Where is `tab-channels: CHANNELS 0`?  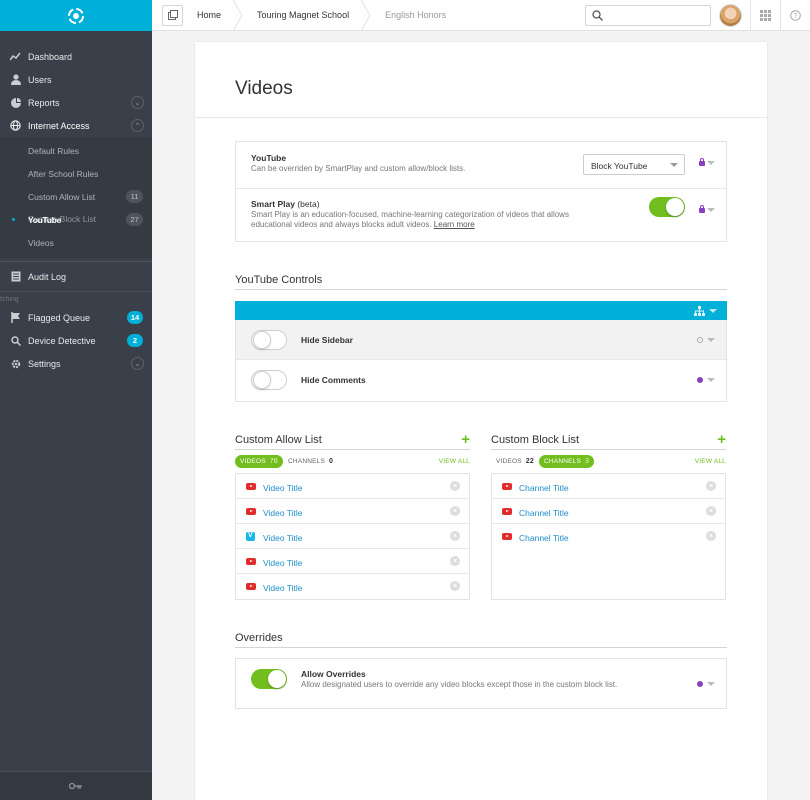
tab-channels: CHANNELS 0 is located at coordinates (310, 461).